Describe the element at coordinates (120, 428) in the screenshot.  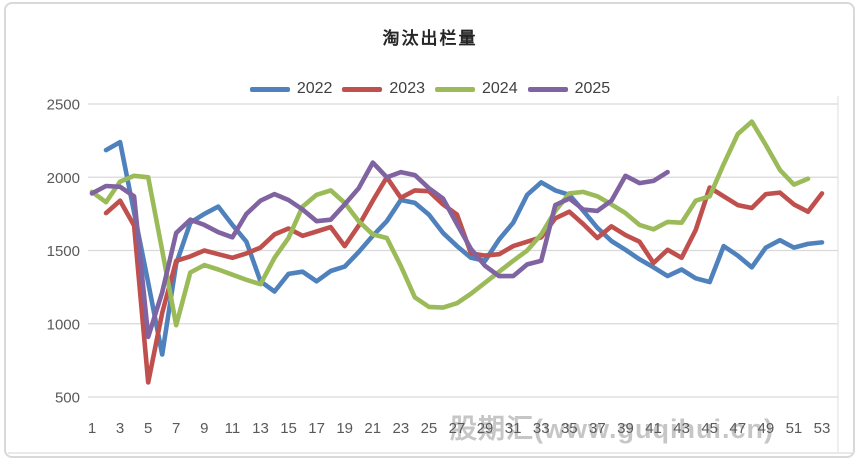
I see `x-axis-tick-label: 3` at that location.